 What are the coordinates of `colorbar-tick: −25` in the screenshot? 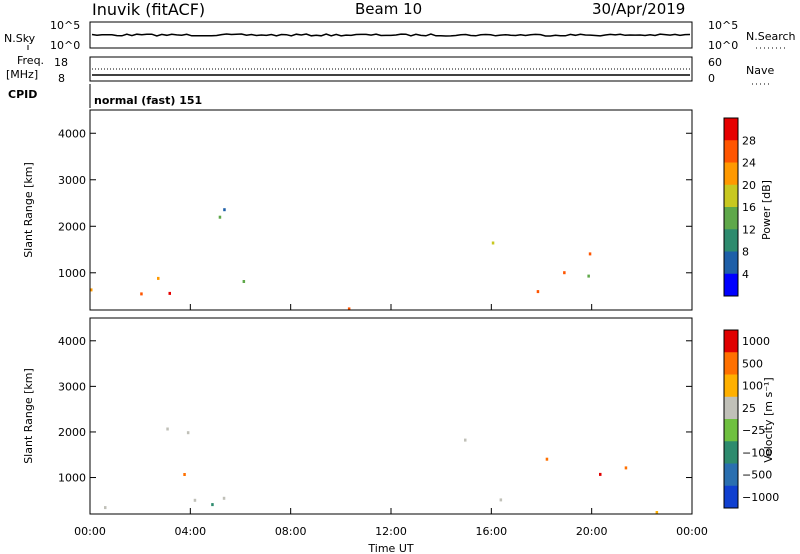 It's located at (753, 430).